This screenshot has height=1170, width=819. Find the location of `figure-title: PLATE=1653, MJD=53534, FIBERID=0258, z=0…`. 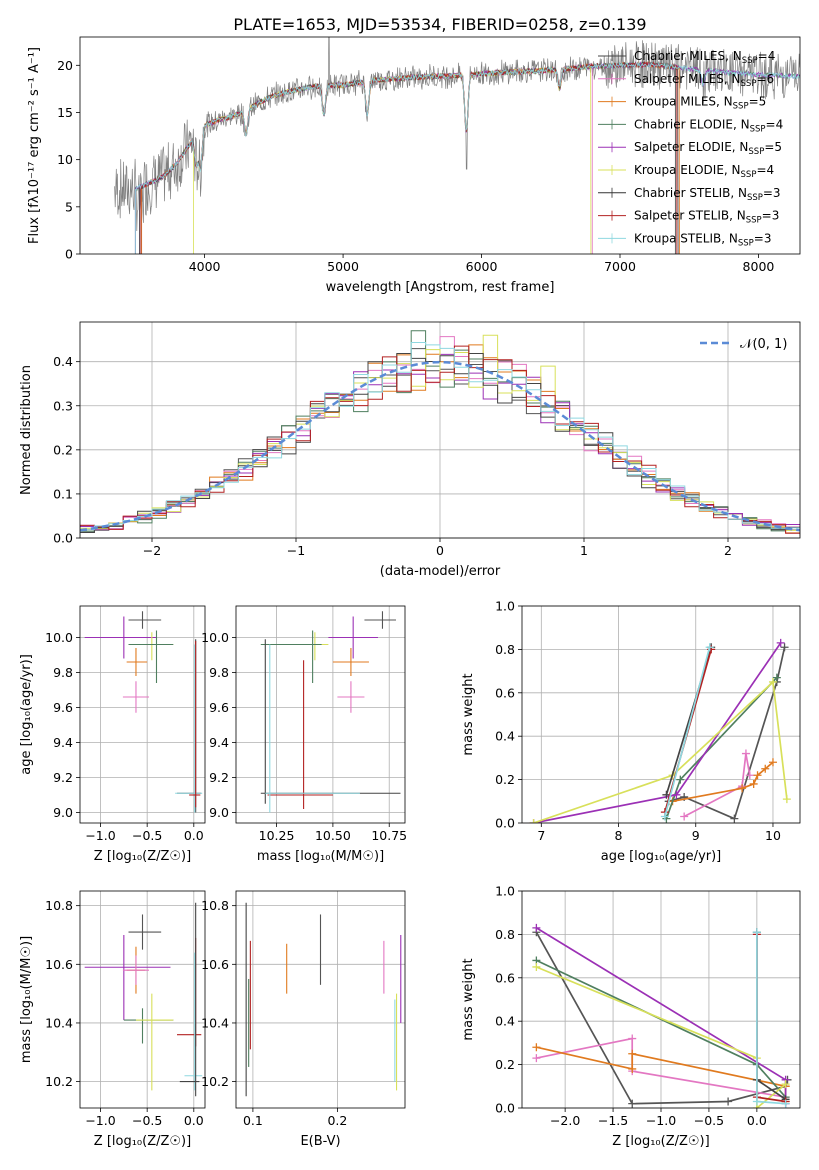

figure-title: PLATE=1653, MJD=53534, FIBERID=0258, z=0… is located at coordinates (439, 24).